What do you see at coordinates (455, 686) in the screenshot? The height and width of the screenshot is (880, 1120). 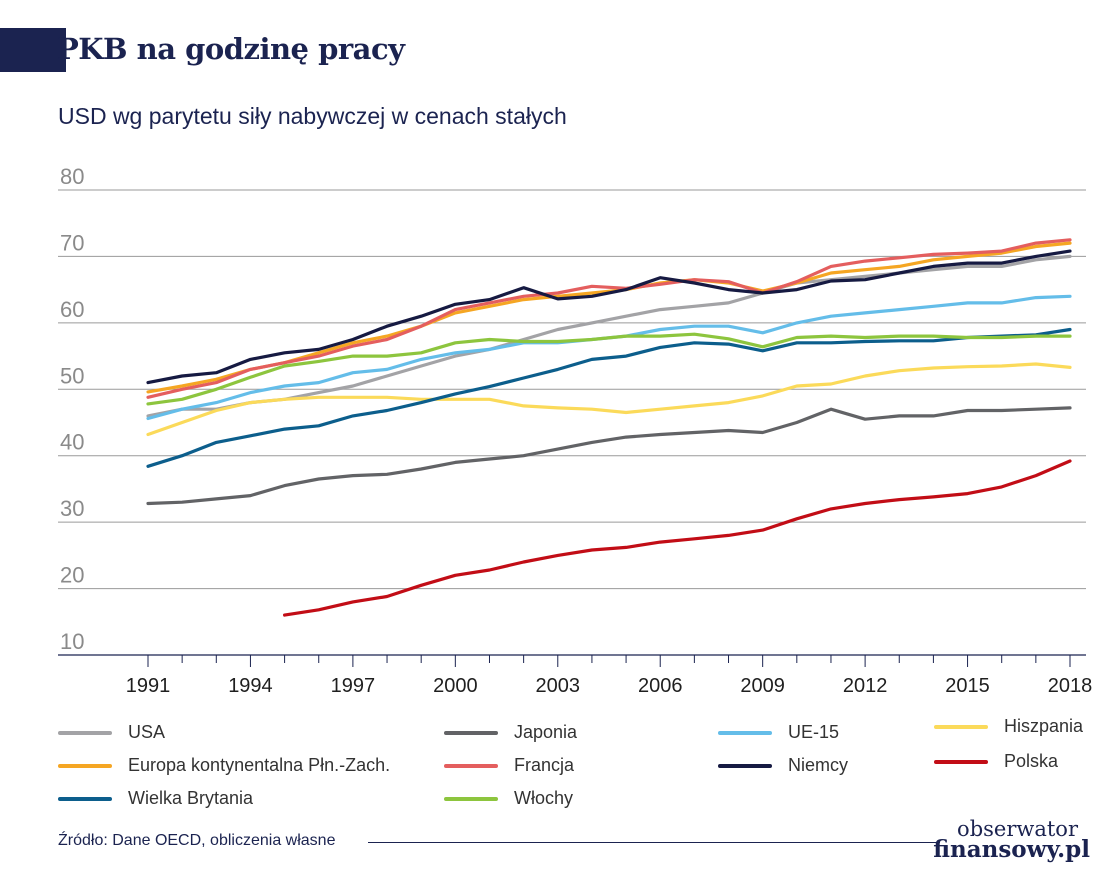 I see `x-tick-2000: 2000` at bounding box center [455, 686].